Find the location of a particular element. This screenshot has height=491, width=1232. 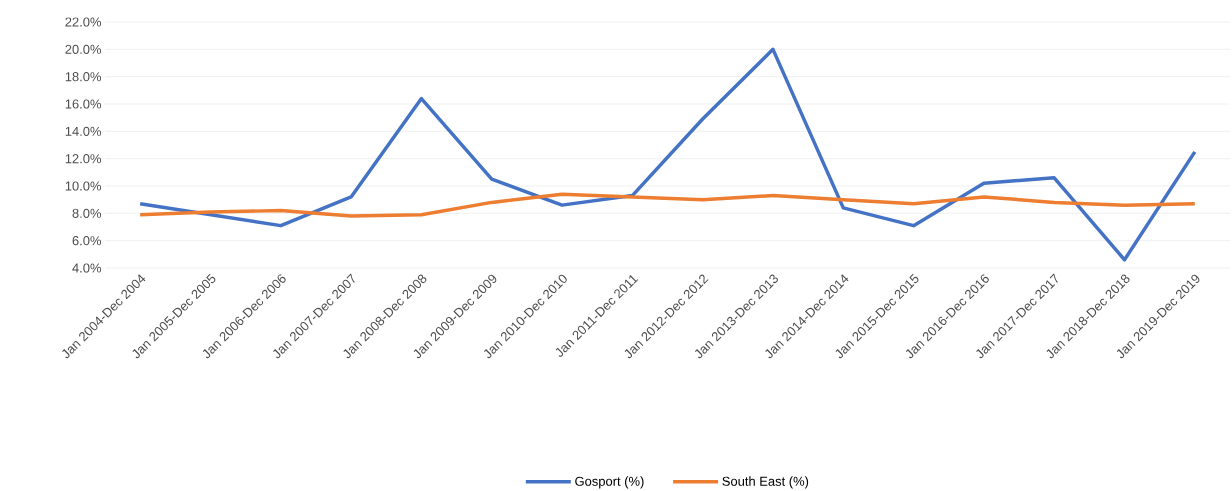

y-tick-label: 20.0% is located at coordinates (83, 49).